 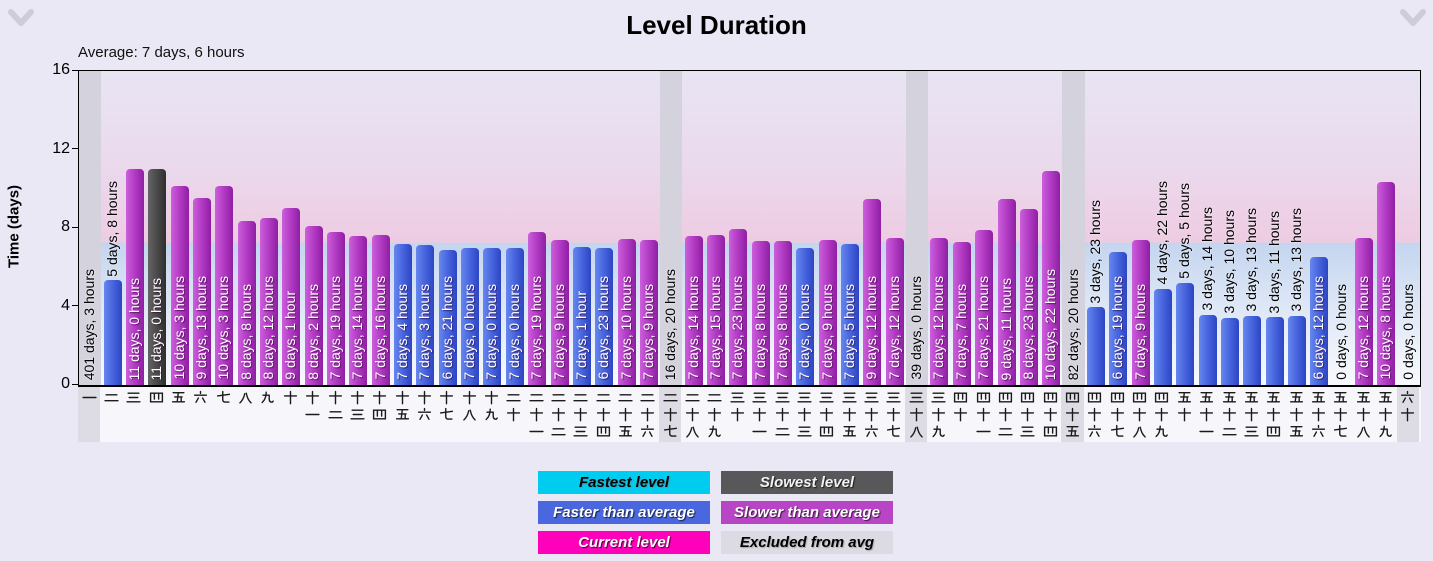 What do you see at coordinates (112, 332) in the screenshot?
I see `bar-level-2-faster` at bounding box center [112, 332].